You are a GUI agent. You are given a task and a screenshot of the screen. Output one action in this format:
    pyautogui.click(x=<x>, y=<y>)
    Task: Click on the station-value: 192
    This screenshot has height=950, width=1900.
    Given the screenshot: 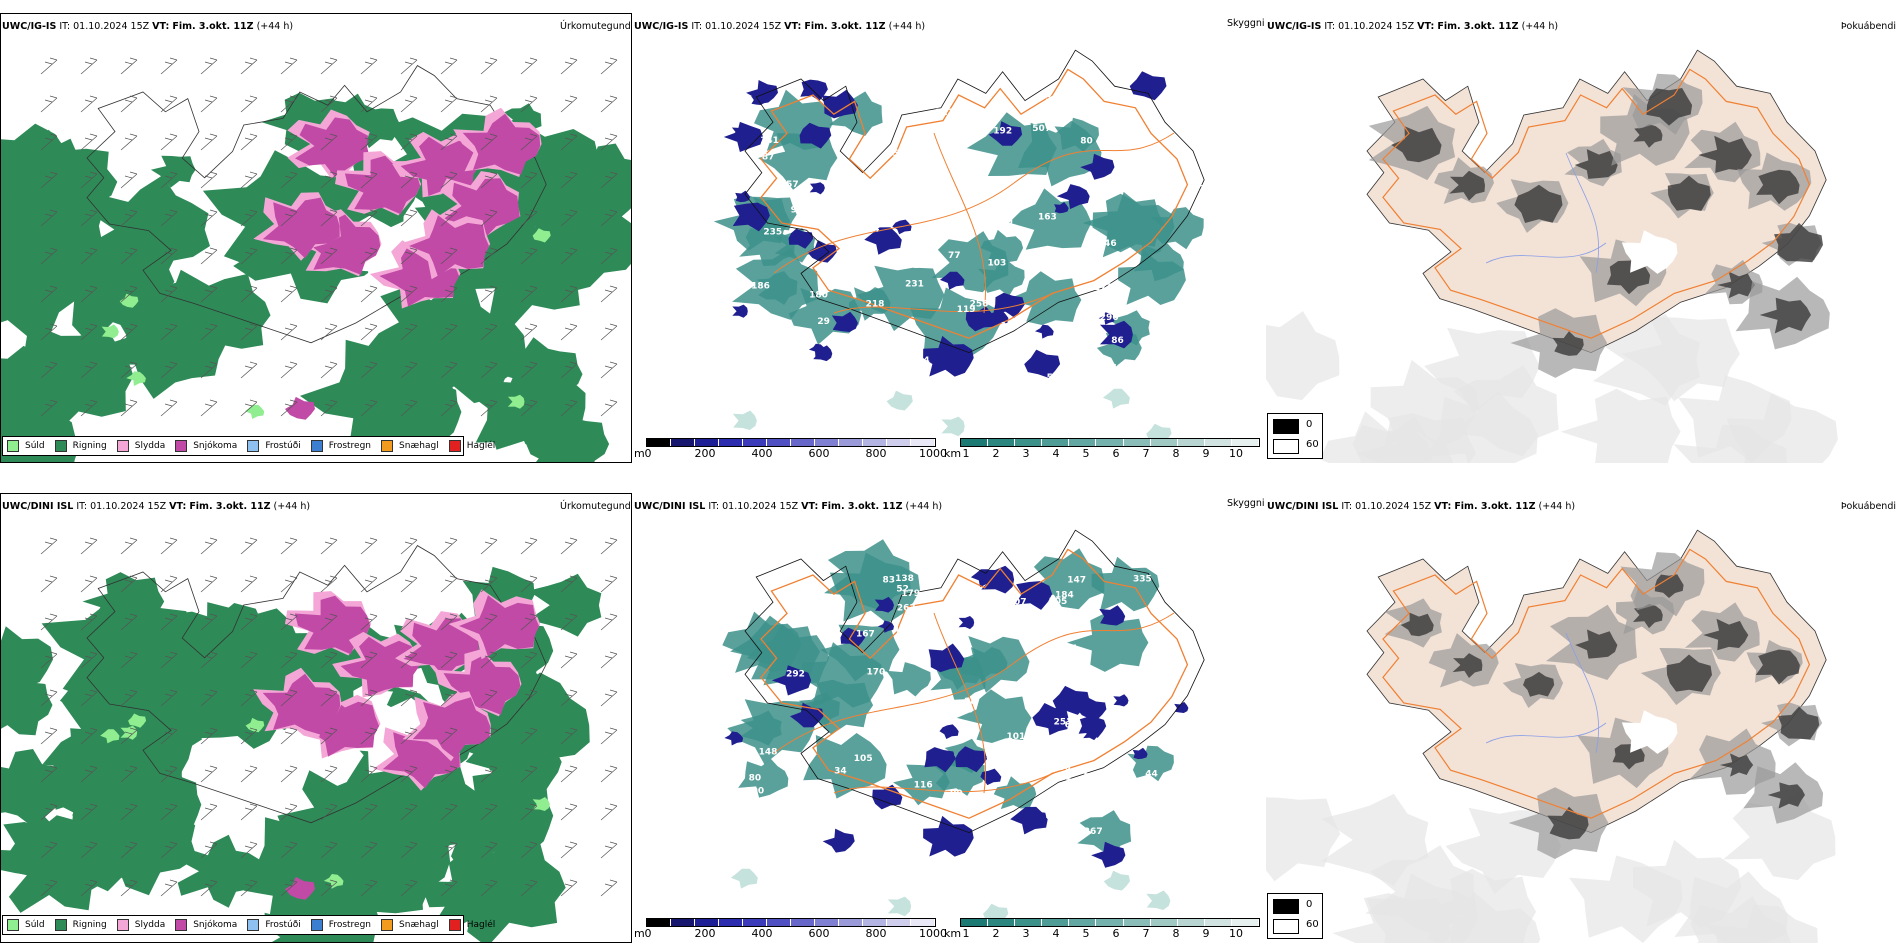 What is the action you would take?
    pyautogui.click(x=1002, y=132)
    